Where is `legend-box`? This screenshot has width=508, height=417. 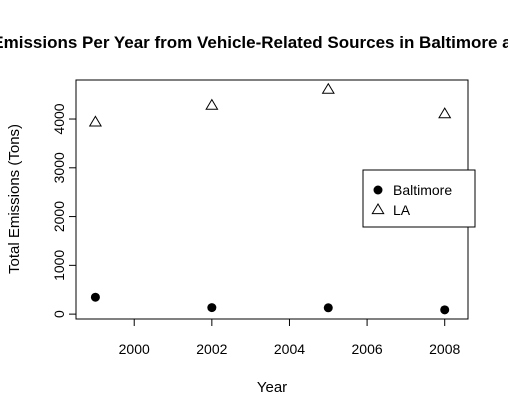 legend-box is located at coordinates (419, 198).